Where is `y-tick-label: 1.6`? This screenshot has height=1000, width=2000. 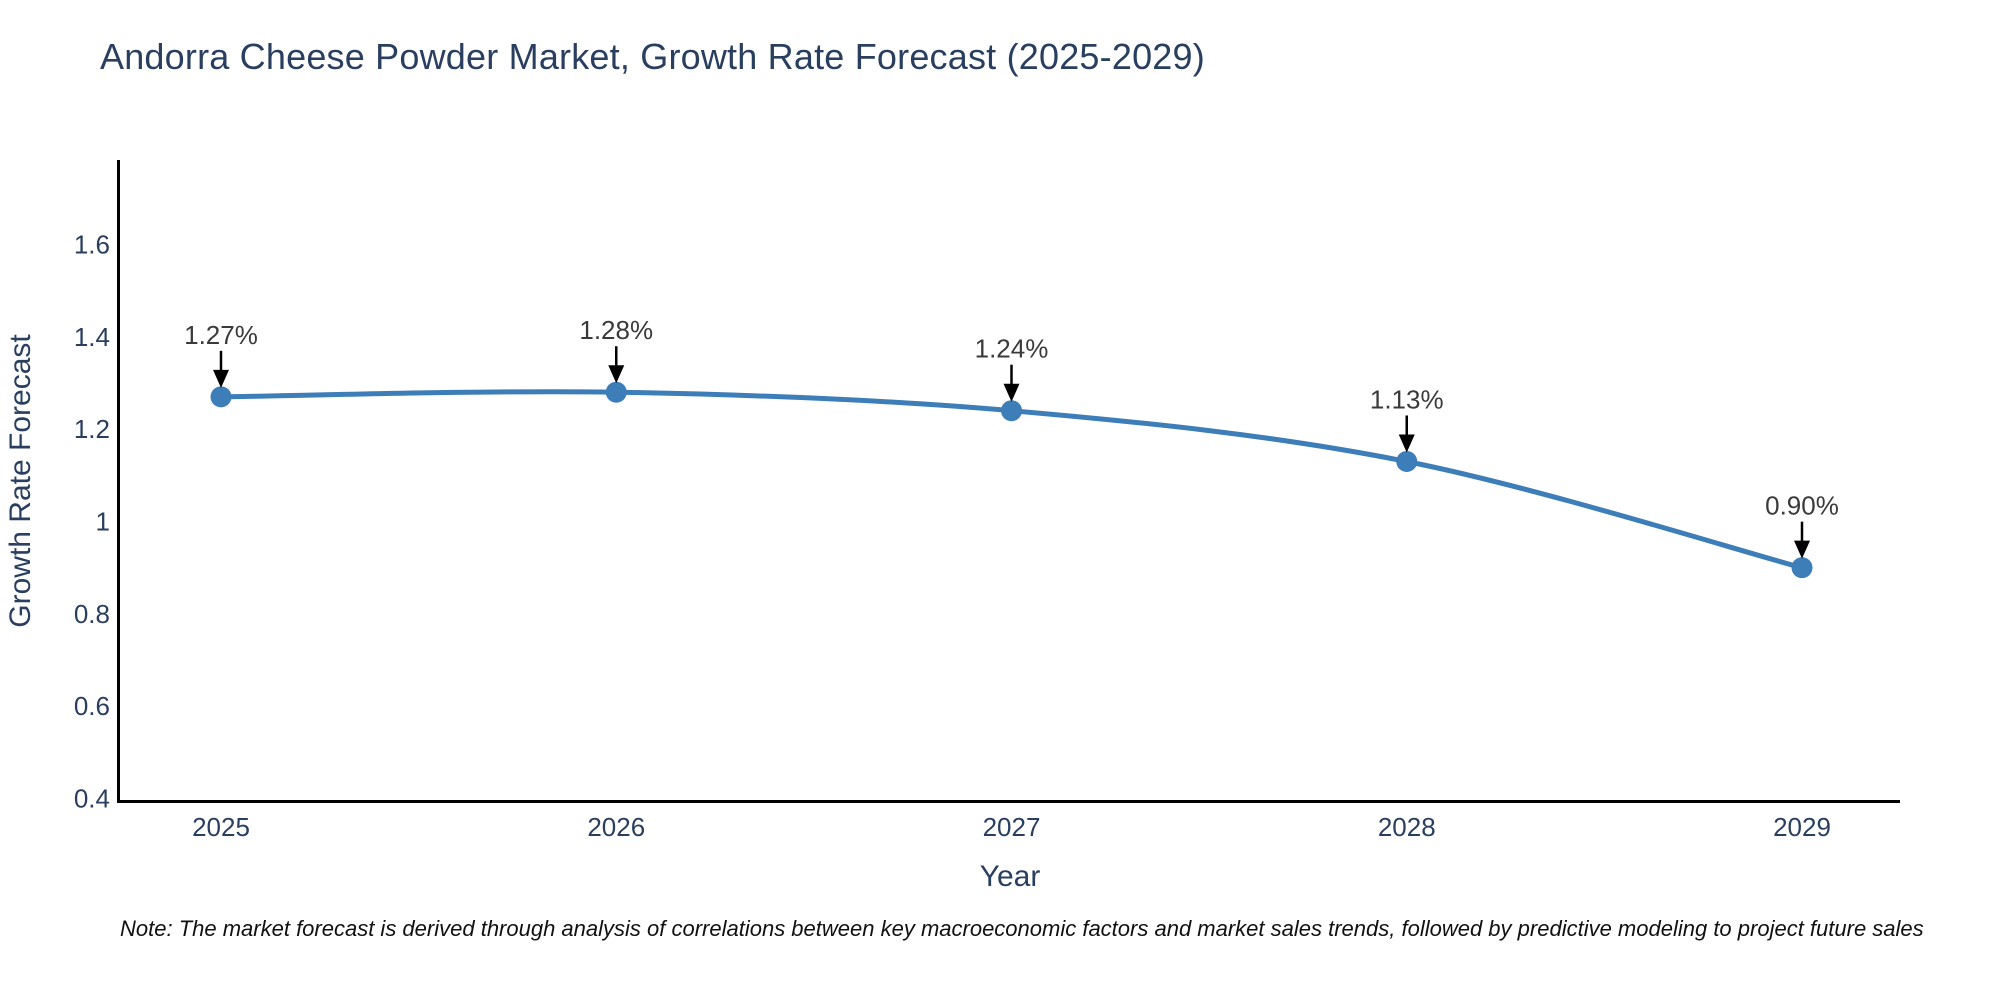 y-tick-label: 1.6 is located at coordinates (92, 244).